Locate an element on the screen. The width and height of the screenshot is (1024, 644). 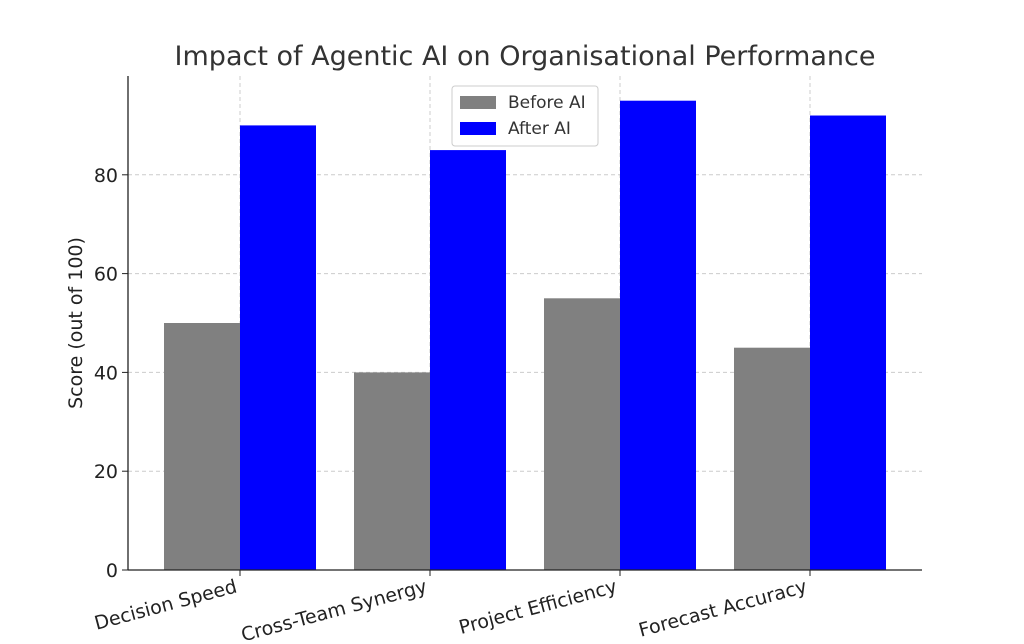
y-tick-label: 0 is located at coordinates (112, 571).